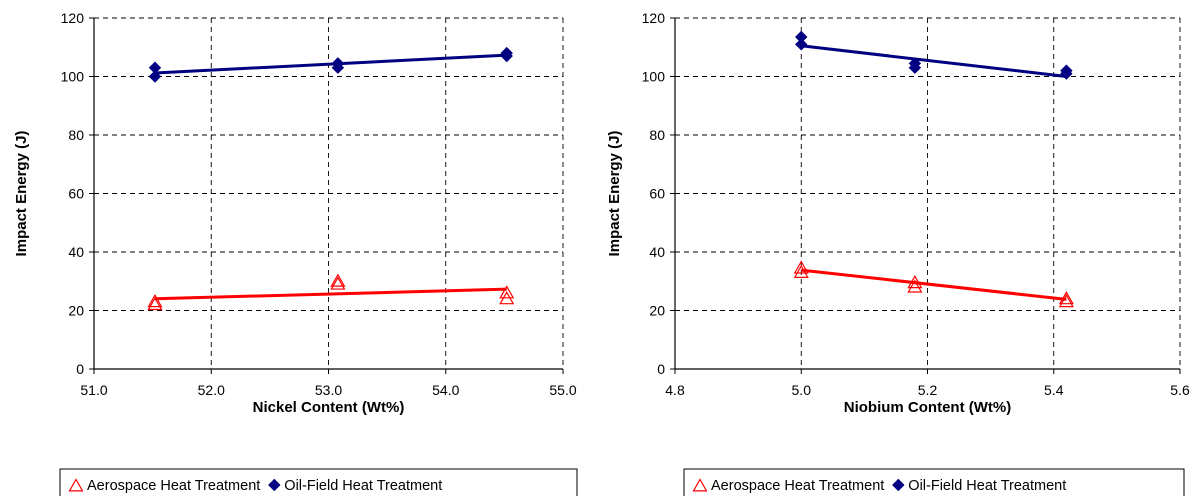  What do you see at coordinates (445, 390) in the screenshot?
I see `x-tick-label: 54.0` at bounding box center [445, 390].